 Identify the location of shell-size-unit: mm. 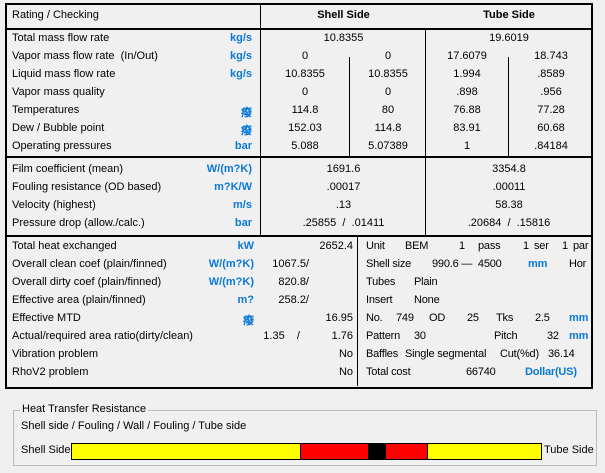
(538, 264).